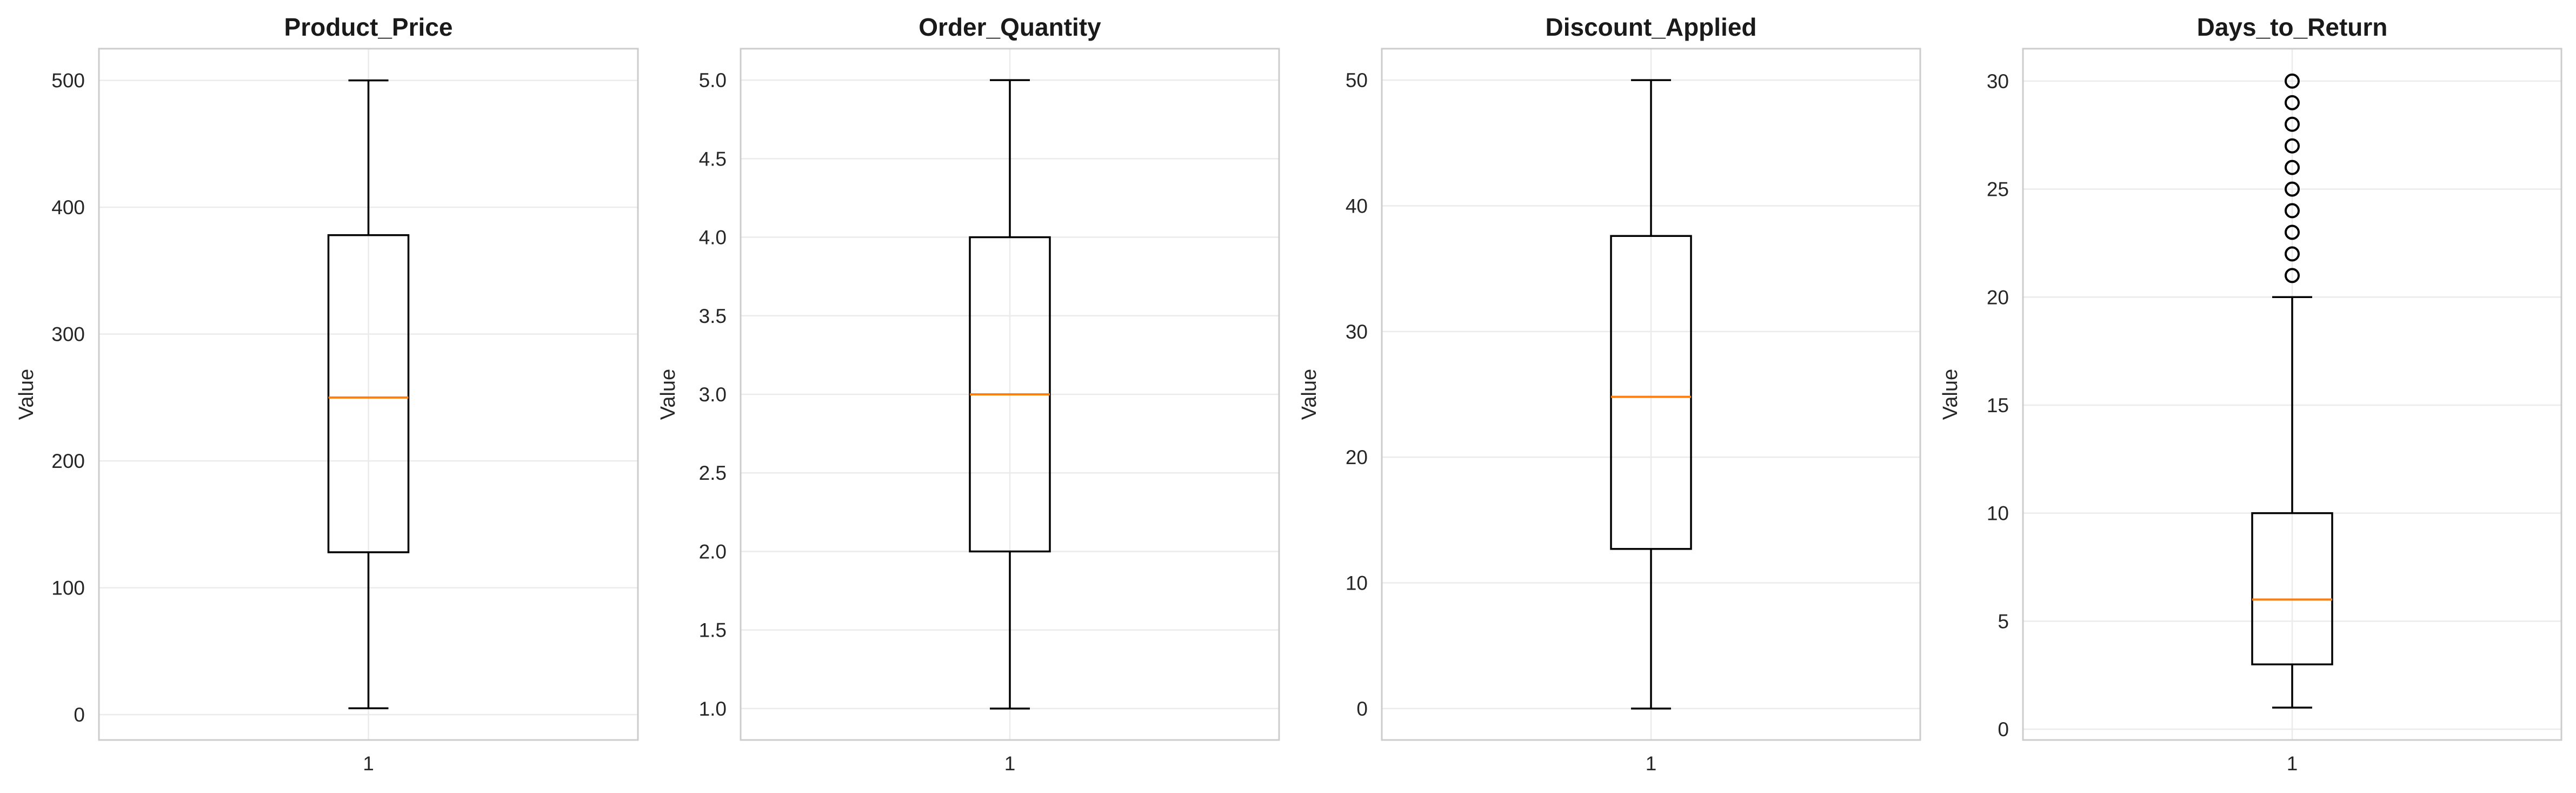  I want to click on chart-2-ytick-4: 3.0, so click(713, 395).